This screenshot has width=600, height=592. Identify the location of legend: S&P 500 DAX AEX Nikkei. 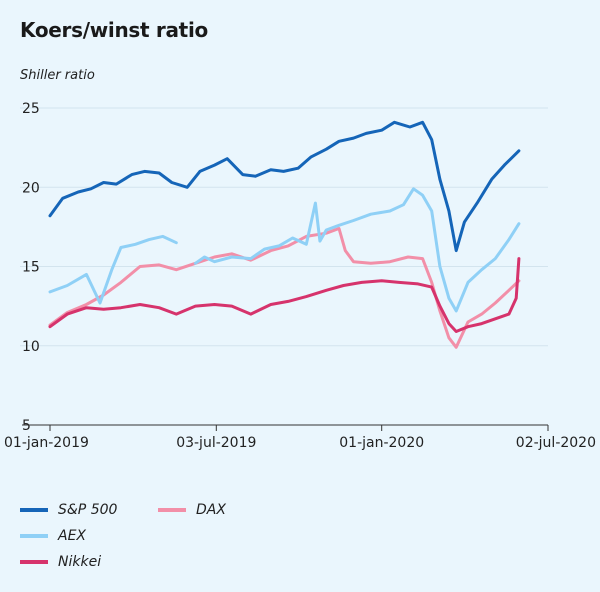
(170, 538).